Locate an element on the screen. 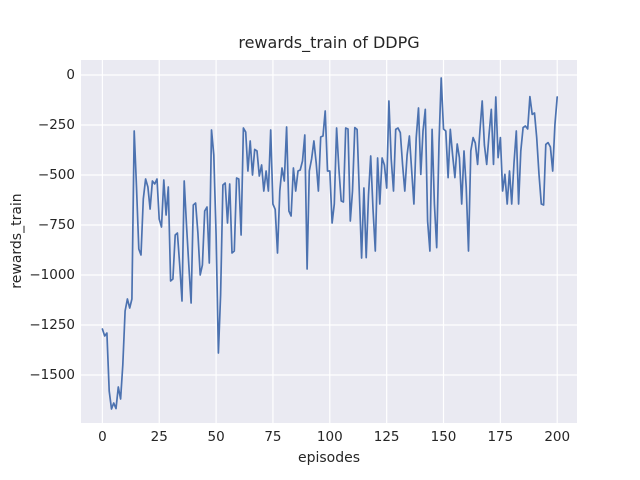  y-tick-label: −750 is located at coordinates (56, 225).